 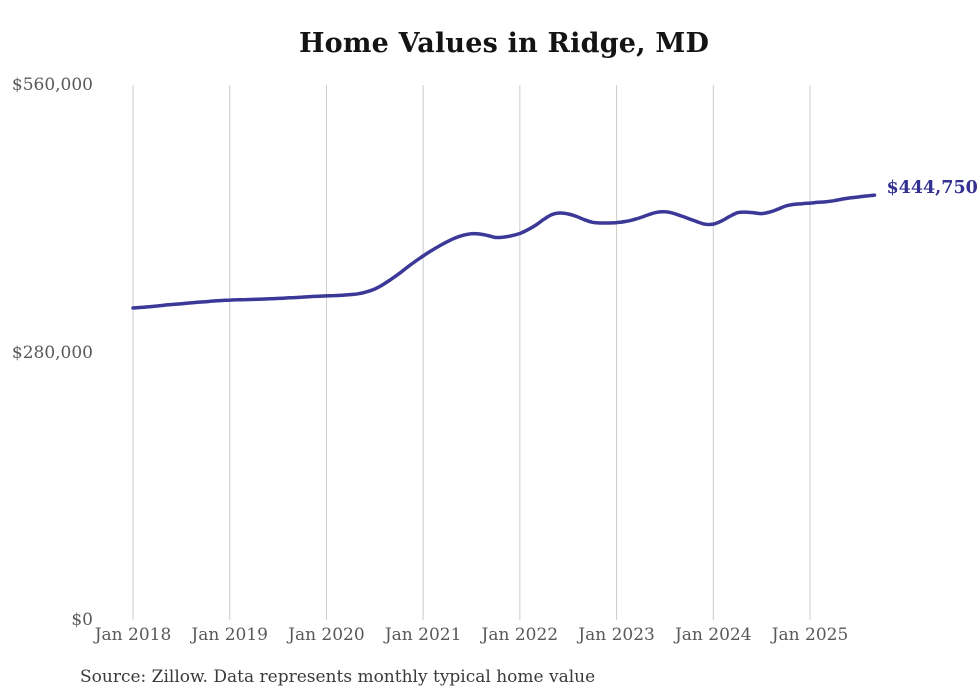 What do you see at coordinates (326, 635) in the screenshot?
I see `x-tick-label: Jan 2020` at bounding box center [326, 635].